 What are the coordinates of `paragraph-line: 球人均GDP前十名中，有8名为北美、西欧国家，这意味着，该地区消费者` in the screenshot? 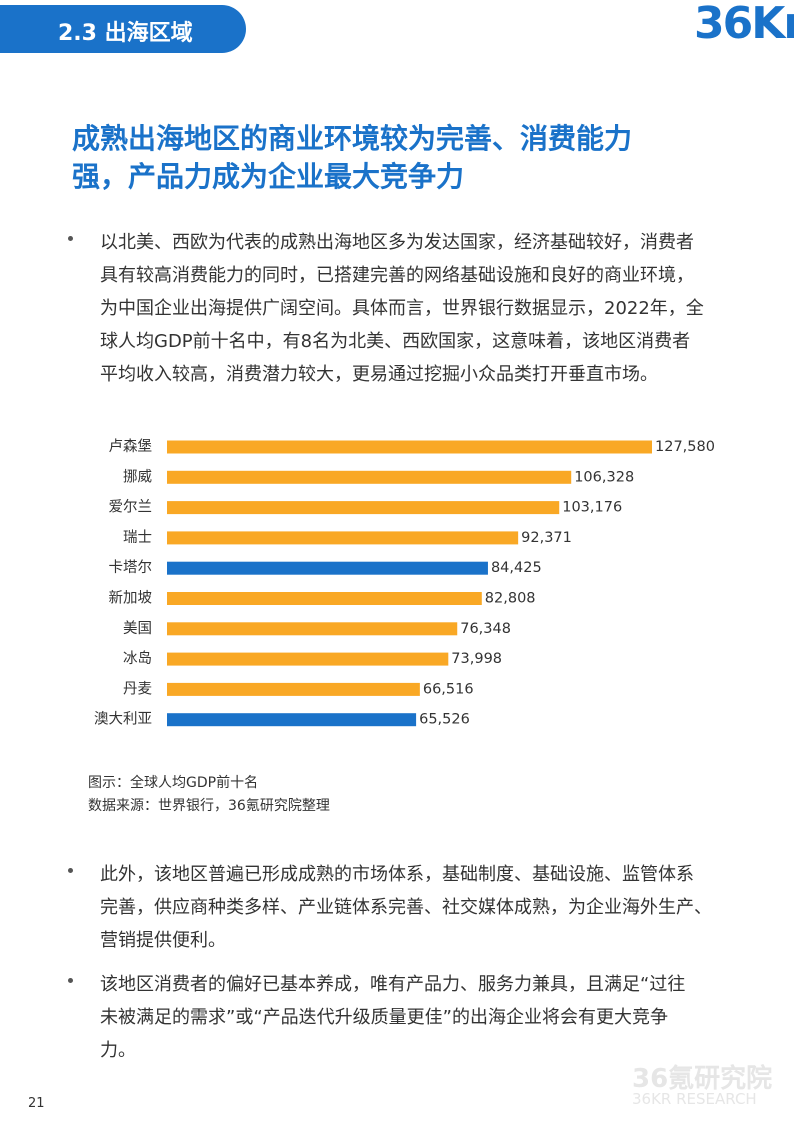 It's located at (395, 341).